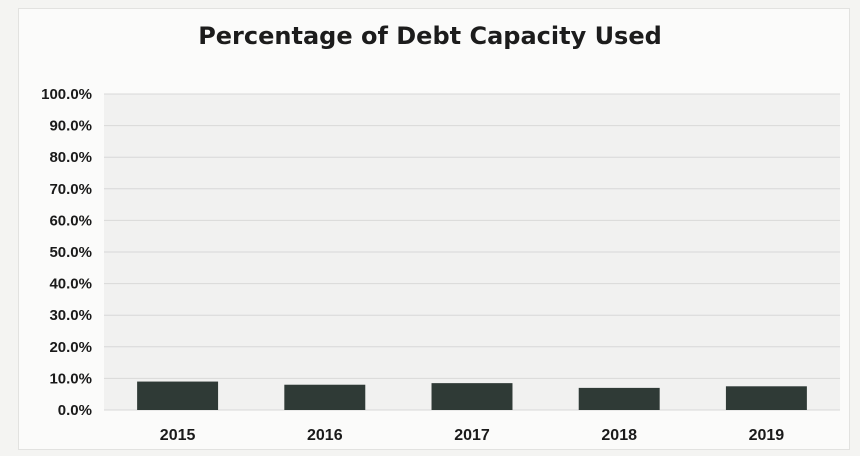 The height and width of the screenshot is (456, 860). I want to click on bars, so click(472, 395).